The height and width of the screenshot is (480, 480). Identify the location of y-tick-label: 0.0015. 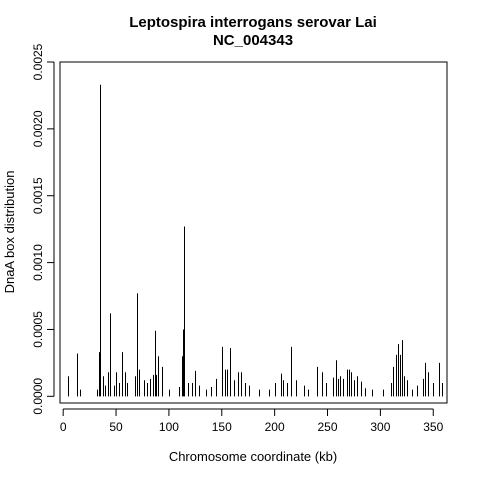
(38, 195).